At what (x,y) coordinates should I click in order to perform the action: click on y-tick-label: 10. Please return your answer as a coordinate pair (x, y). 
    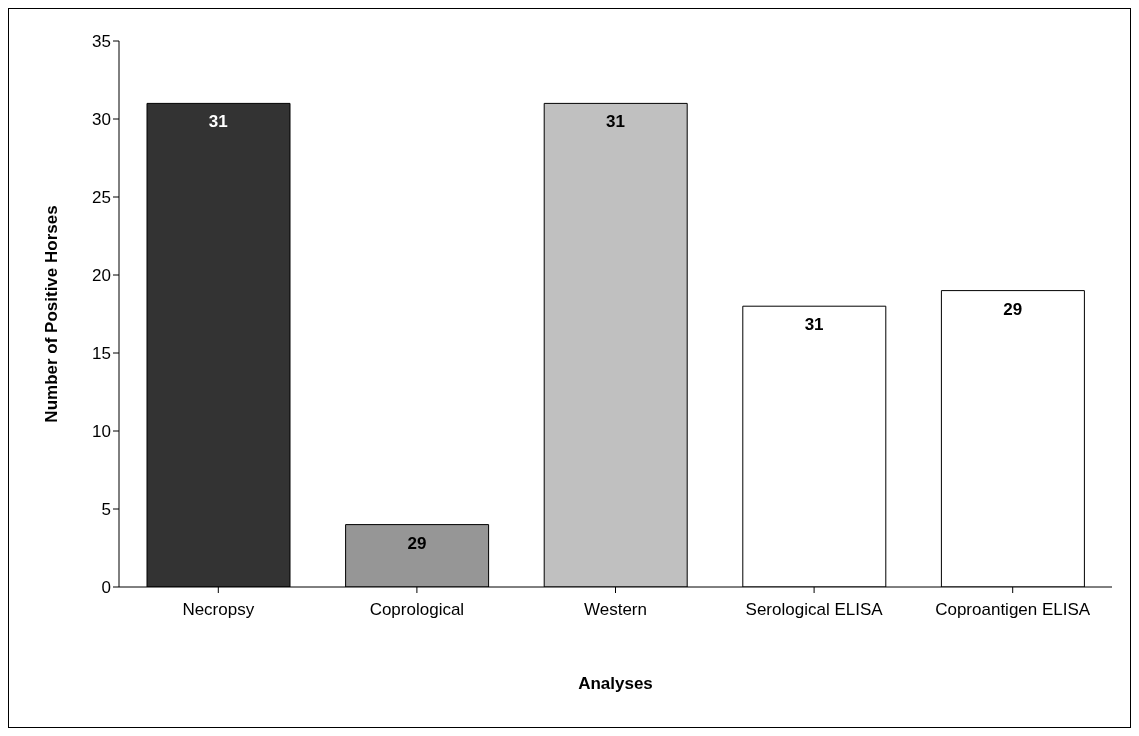
    Looking at the image, I should click on (101, 432).